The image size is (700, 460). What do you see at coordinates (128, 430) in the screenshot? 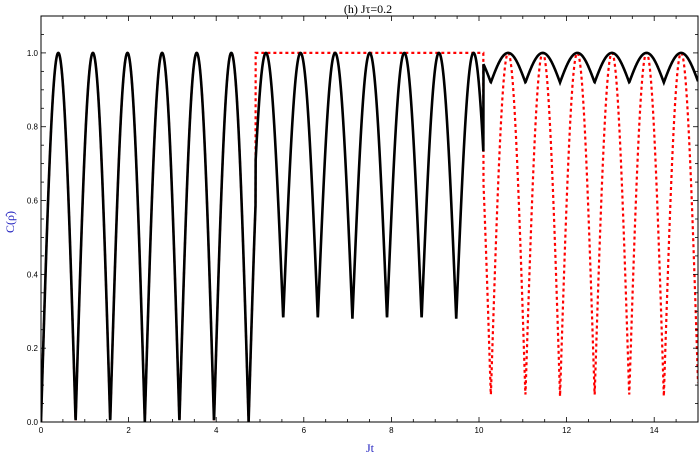
I see `x-tick-label: 2` at bounding box center [128, 430].